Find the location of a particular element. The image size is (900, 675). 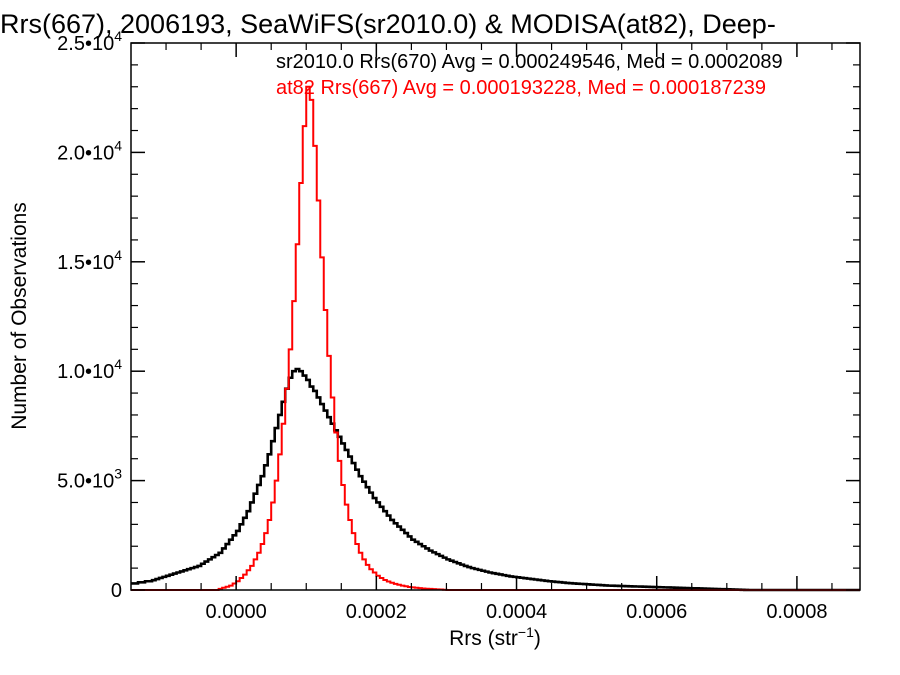

y-tick-label: 0 is located at coordinates (116, 591).